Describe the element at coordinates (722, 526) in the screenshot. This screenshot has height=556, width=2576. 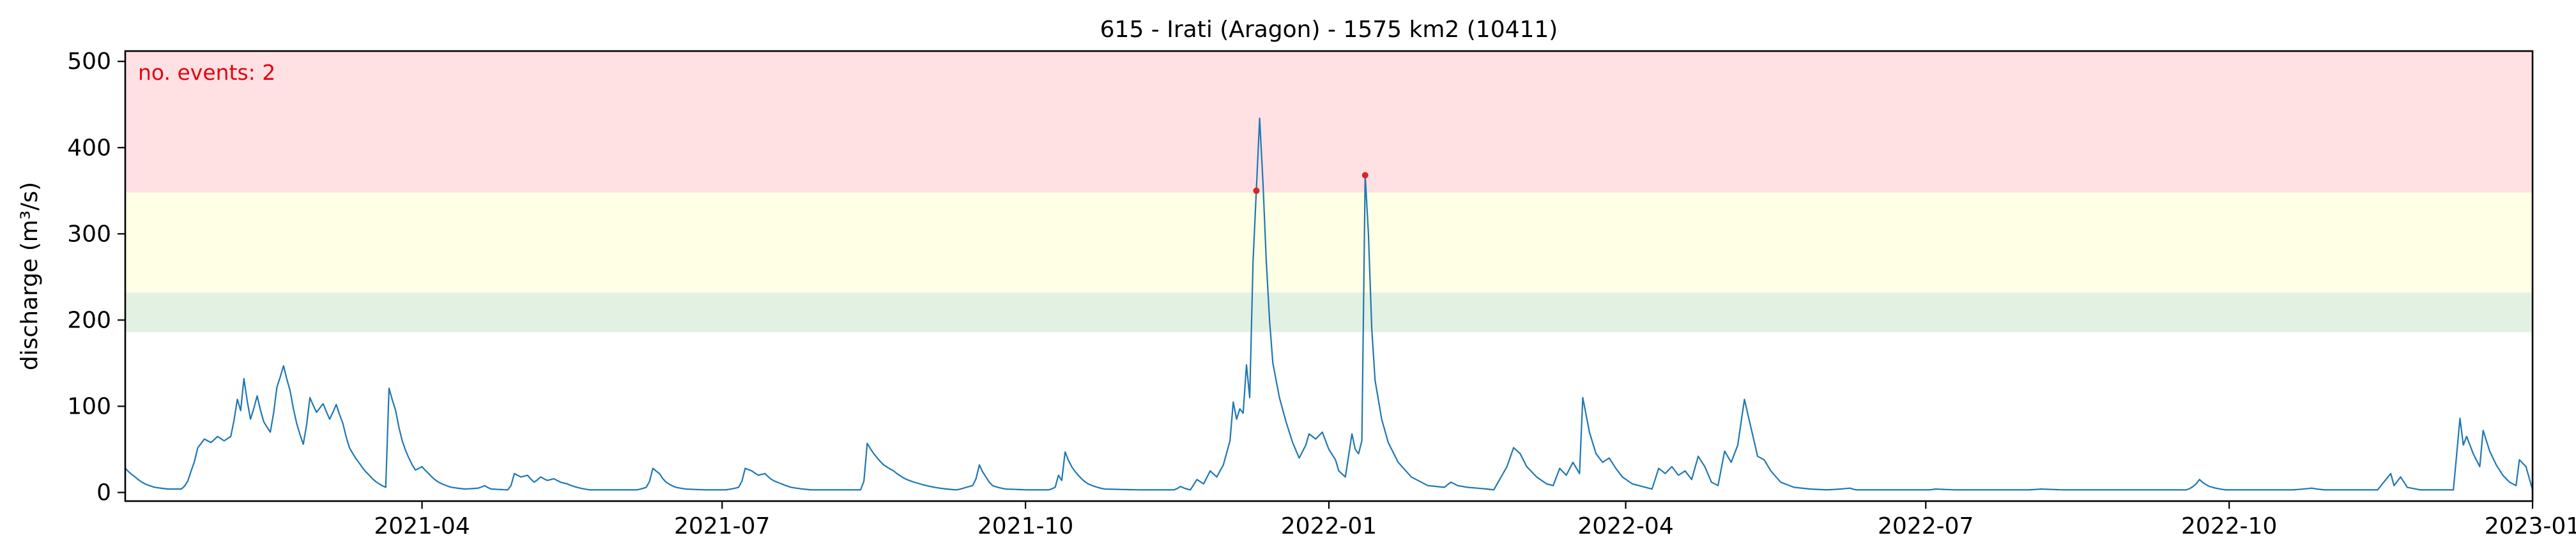
I see `x-tick-label-1: 2021-07` at that location.